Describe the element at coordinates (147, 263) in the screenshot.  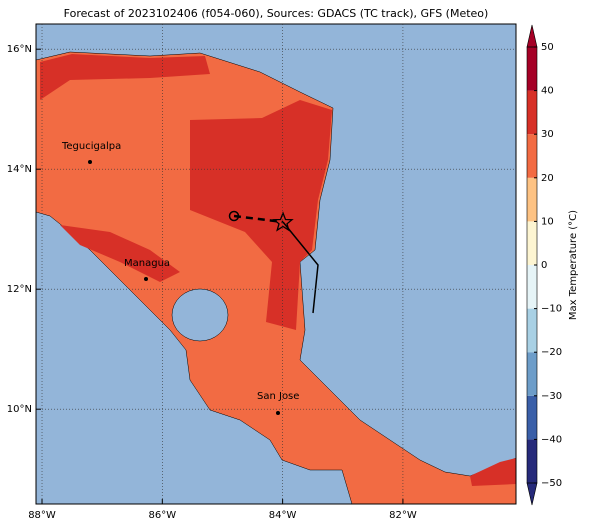
I see `city-label: Managua` at that location.